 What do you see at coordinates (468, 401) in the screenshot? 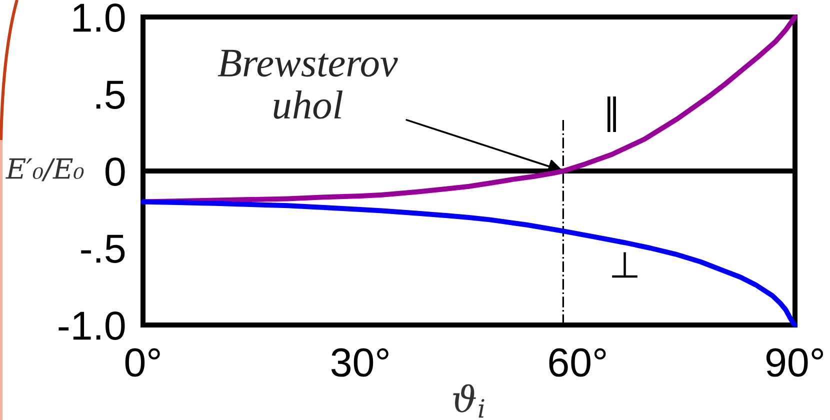
I see `x-axis-title: ϑ$_{i}$` at bounding box center [468, 401].